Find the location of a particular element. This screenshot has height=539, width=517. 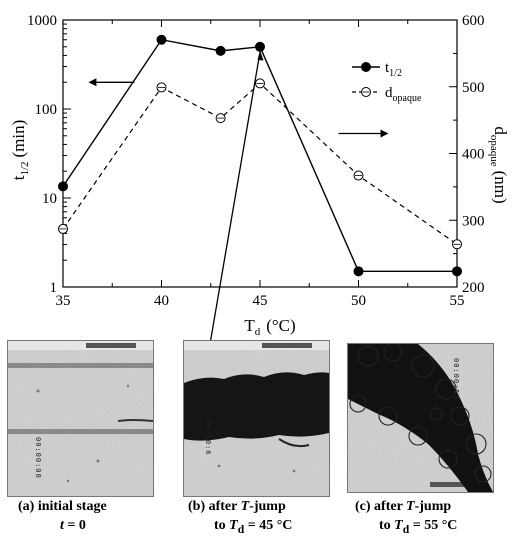

caption-c: (c) after T-jump to Td = 55 °C is located at coordinates (406, 517).